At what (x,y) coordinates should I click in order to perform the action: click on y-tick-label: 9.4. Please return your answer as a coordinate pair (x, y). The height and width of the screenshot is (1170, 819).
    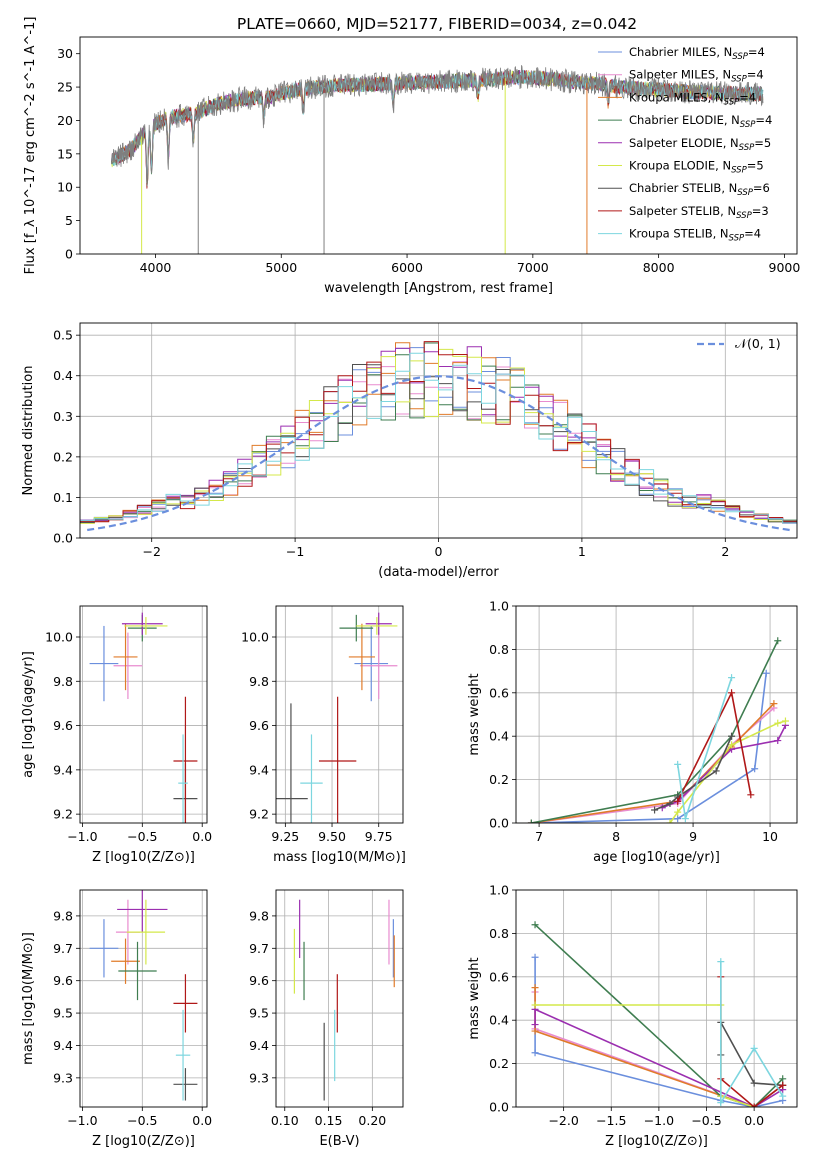
    Looking at the image, I should click on (259, 769).